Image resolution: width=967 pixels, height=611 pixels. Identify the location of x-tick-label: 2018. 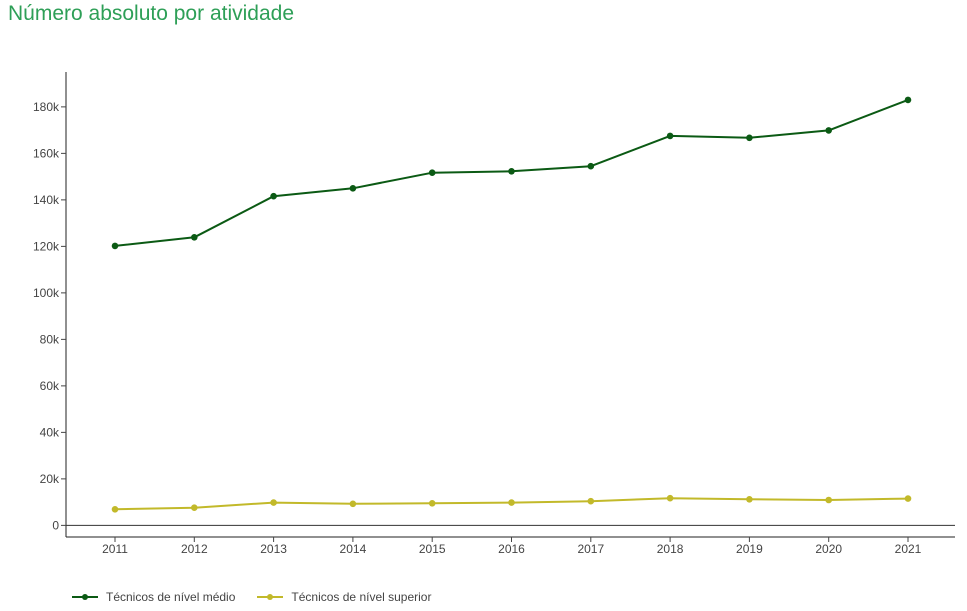
(670, 549).